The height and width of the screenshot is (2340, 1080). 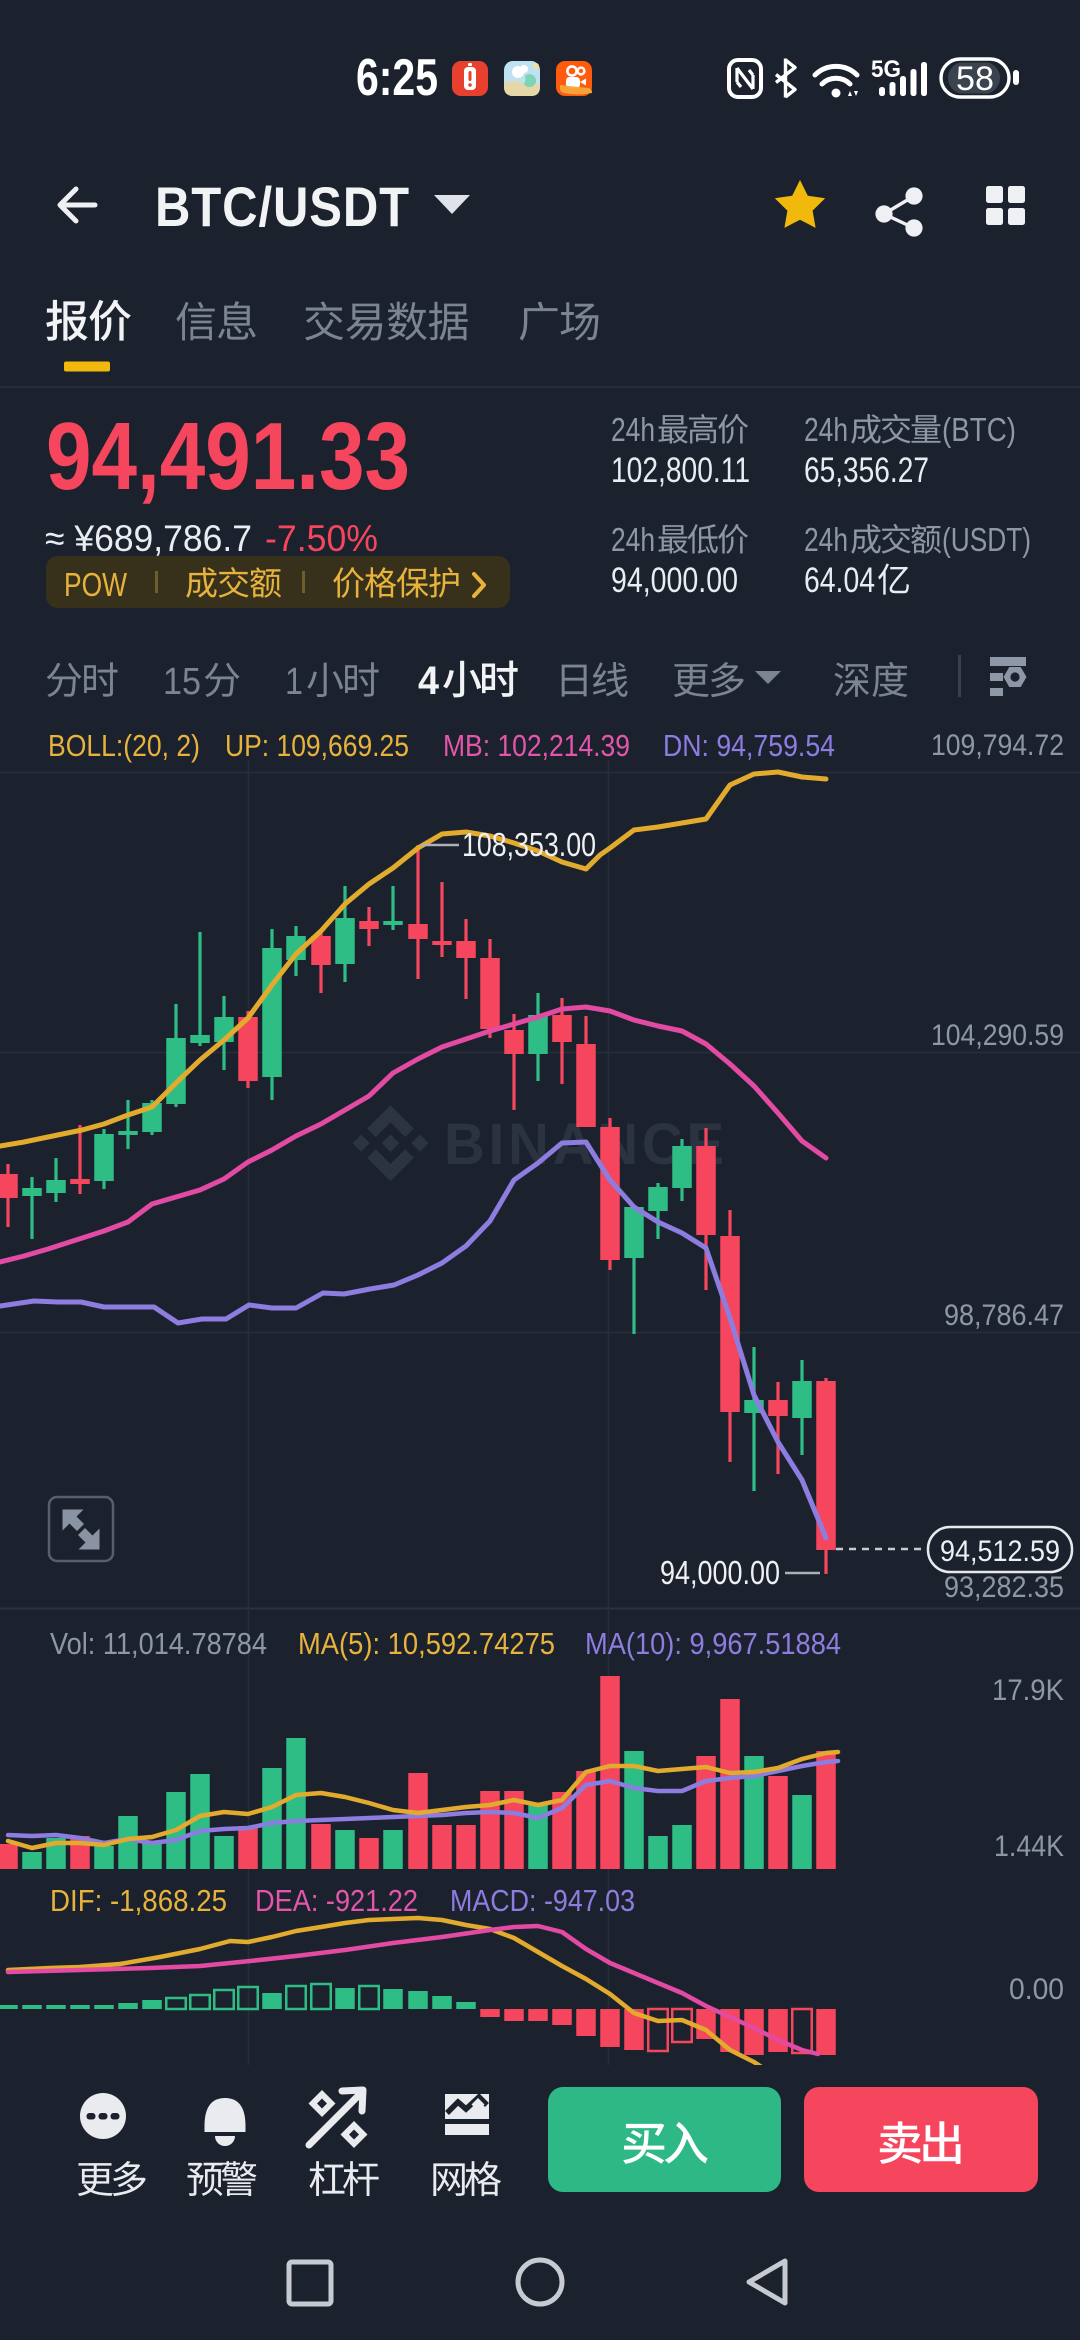 I want to click on svg-text: POW, so click(x=96, y=584).